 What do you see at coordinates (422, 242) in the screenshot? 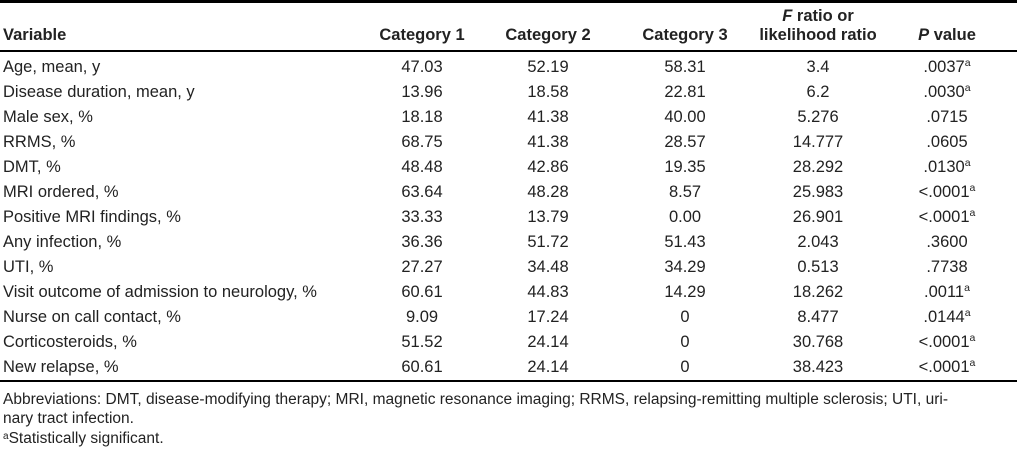
I see `cell-category1: 36.36` at bounding box center [422, 242].